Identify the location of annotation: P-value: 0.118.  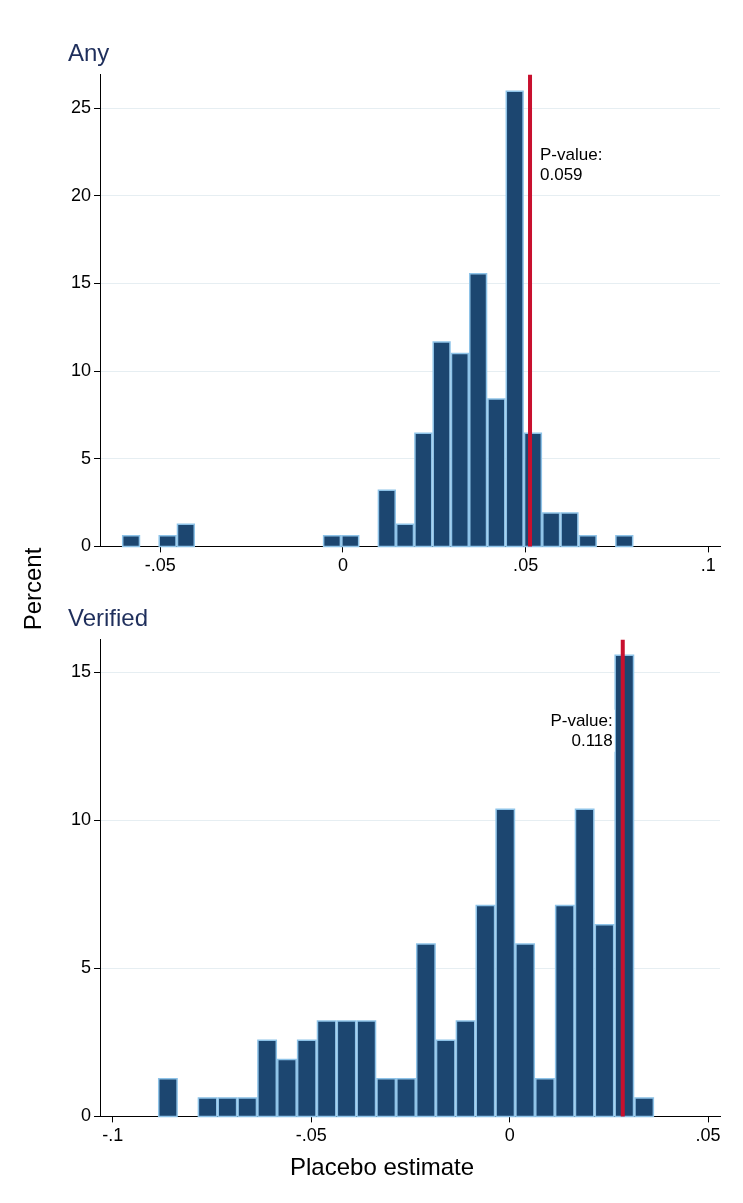
(581, 730).